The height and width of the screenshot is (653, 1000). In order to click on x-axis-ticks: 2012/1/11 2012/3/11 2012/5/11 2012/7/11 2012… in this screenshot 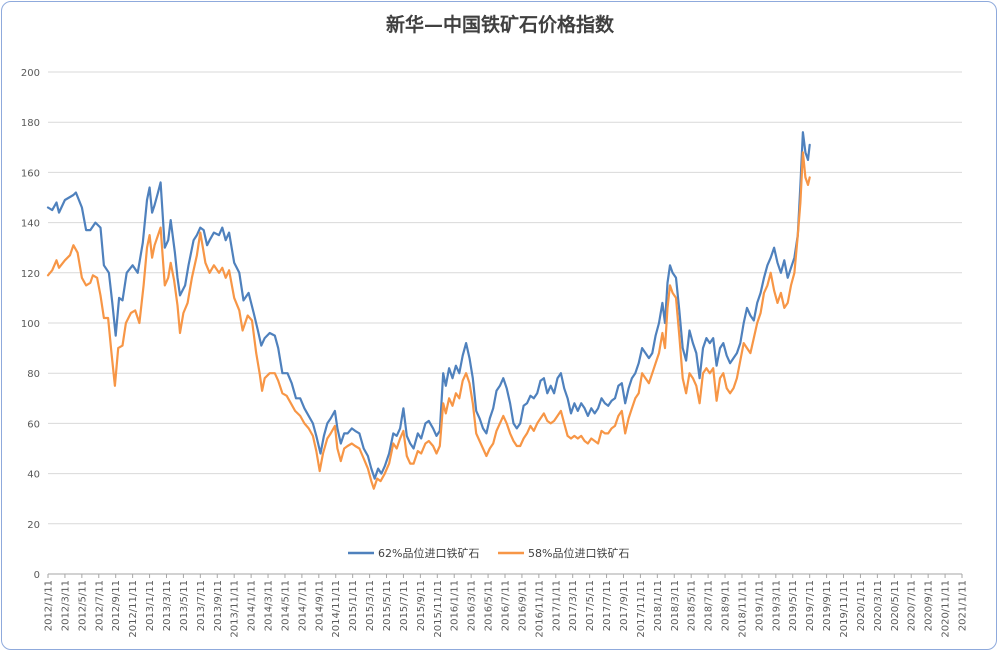, I will do `click(506, 606)`.